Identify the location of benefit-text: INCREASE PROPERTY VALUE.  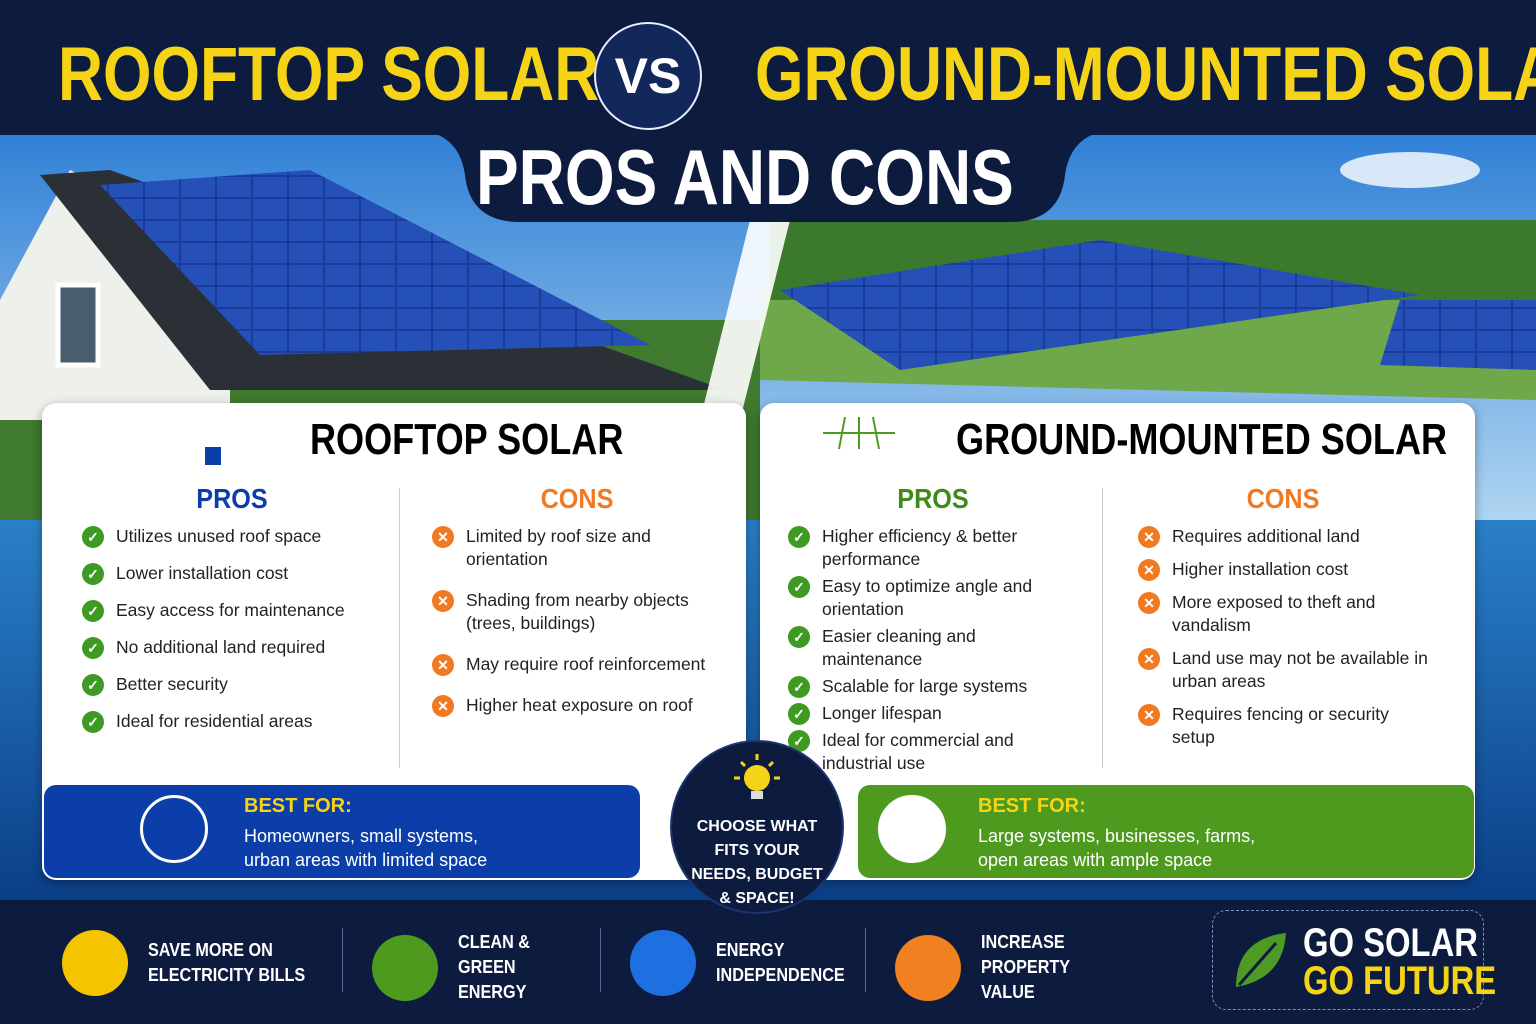
(1025, 967).